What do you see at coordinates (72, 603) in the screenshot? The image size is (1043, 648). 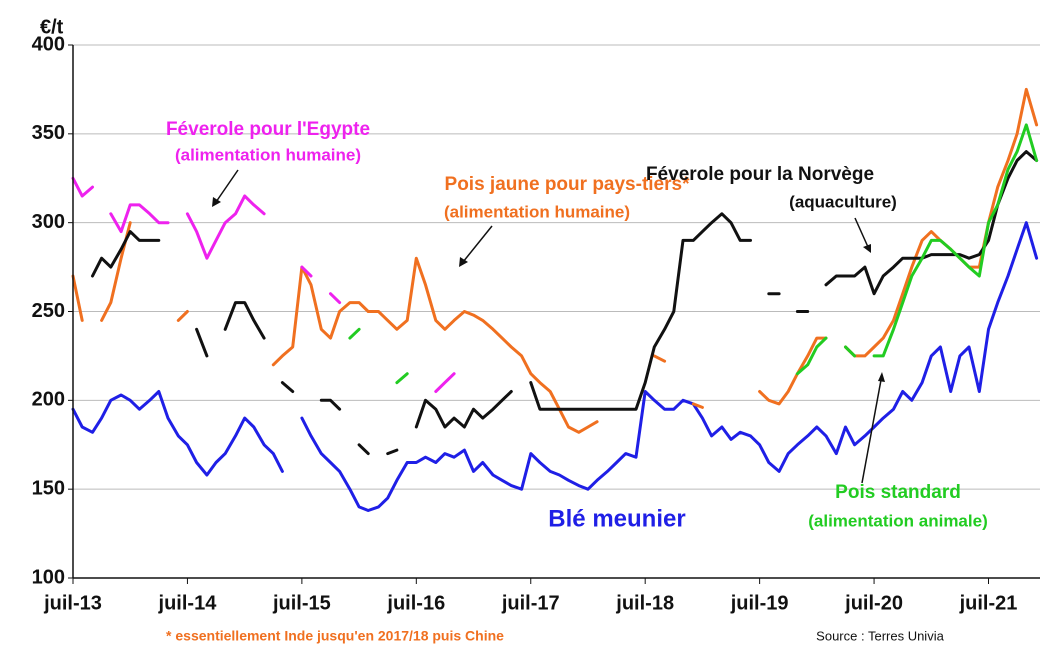 I see `x-tick-label: juil-13` at bounding box center [72, 603].